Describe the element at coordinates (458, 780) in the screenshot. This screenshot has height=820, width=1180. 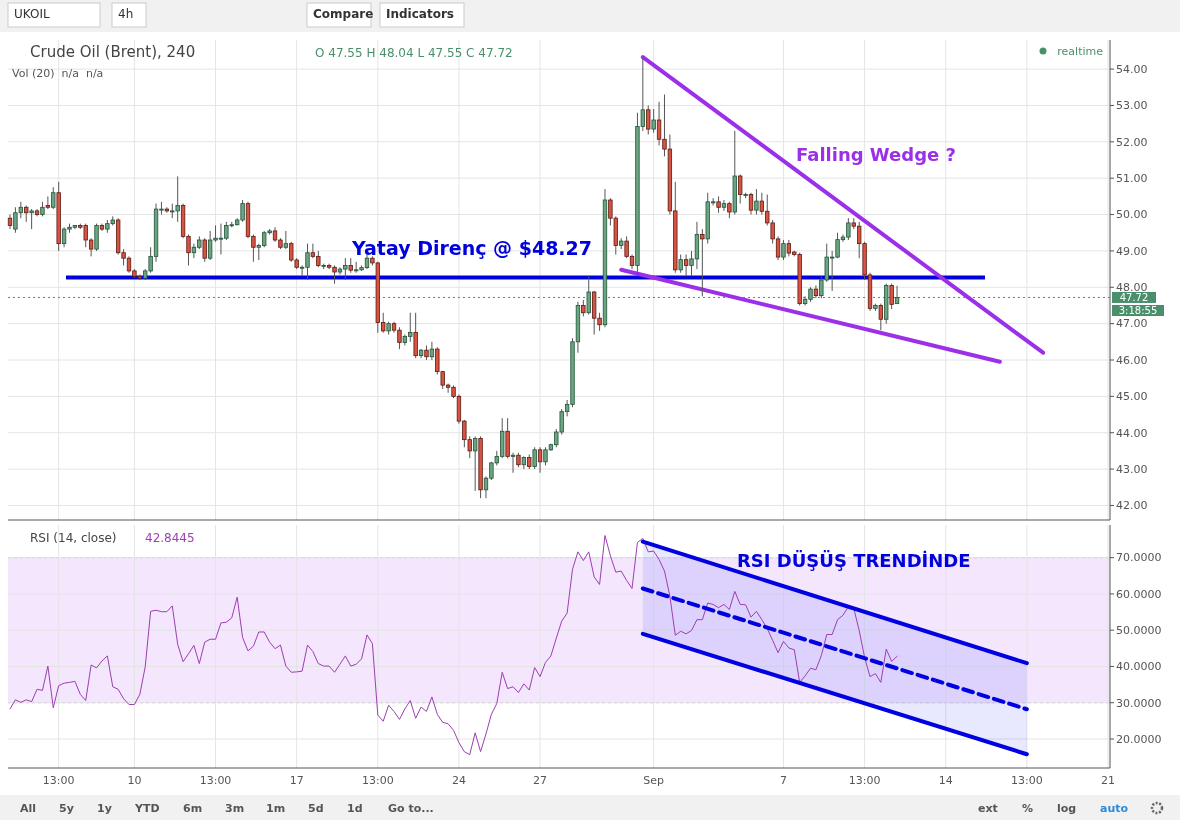
I see `x-tick-label: 24` at that location.